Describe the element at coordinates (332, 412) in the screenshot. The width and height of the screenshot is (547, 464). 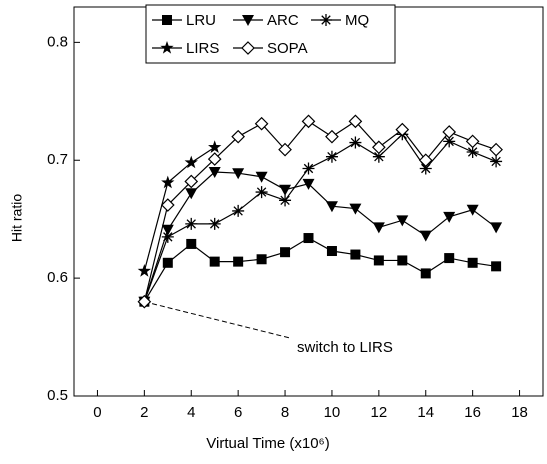
I see `x-tick-label: 10` at that location.